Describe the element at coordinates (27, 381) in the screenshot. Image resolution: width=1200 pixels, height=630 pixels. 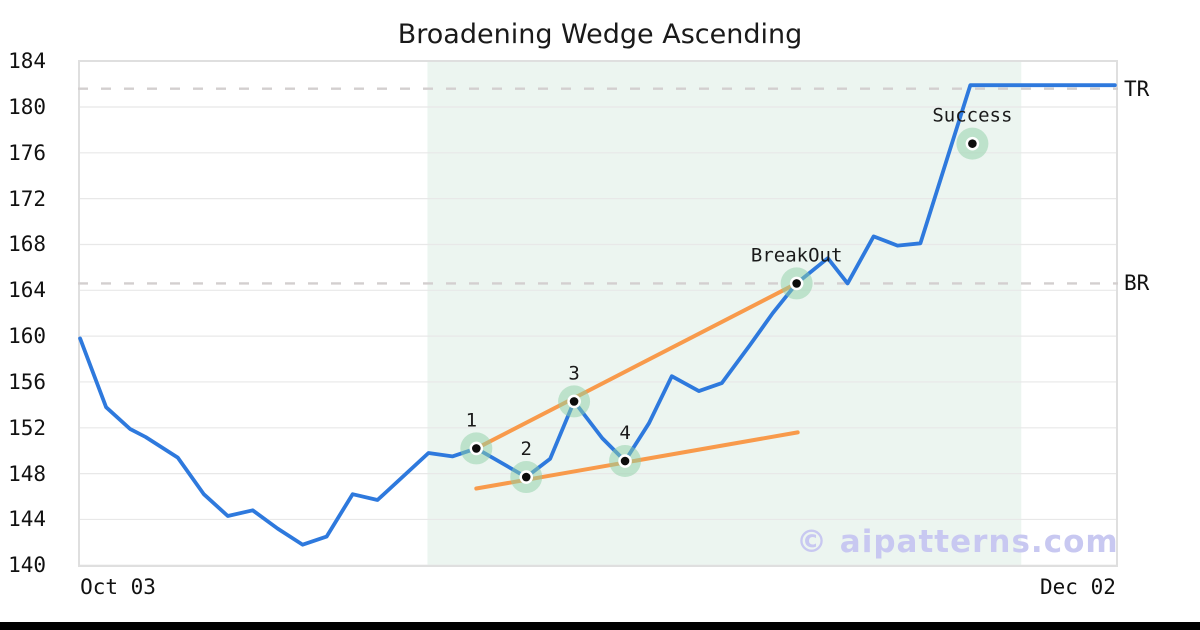
I see `y-tick-label: 156` at that location.